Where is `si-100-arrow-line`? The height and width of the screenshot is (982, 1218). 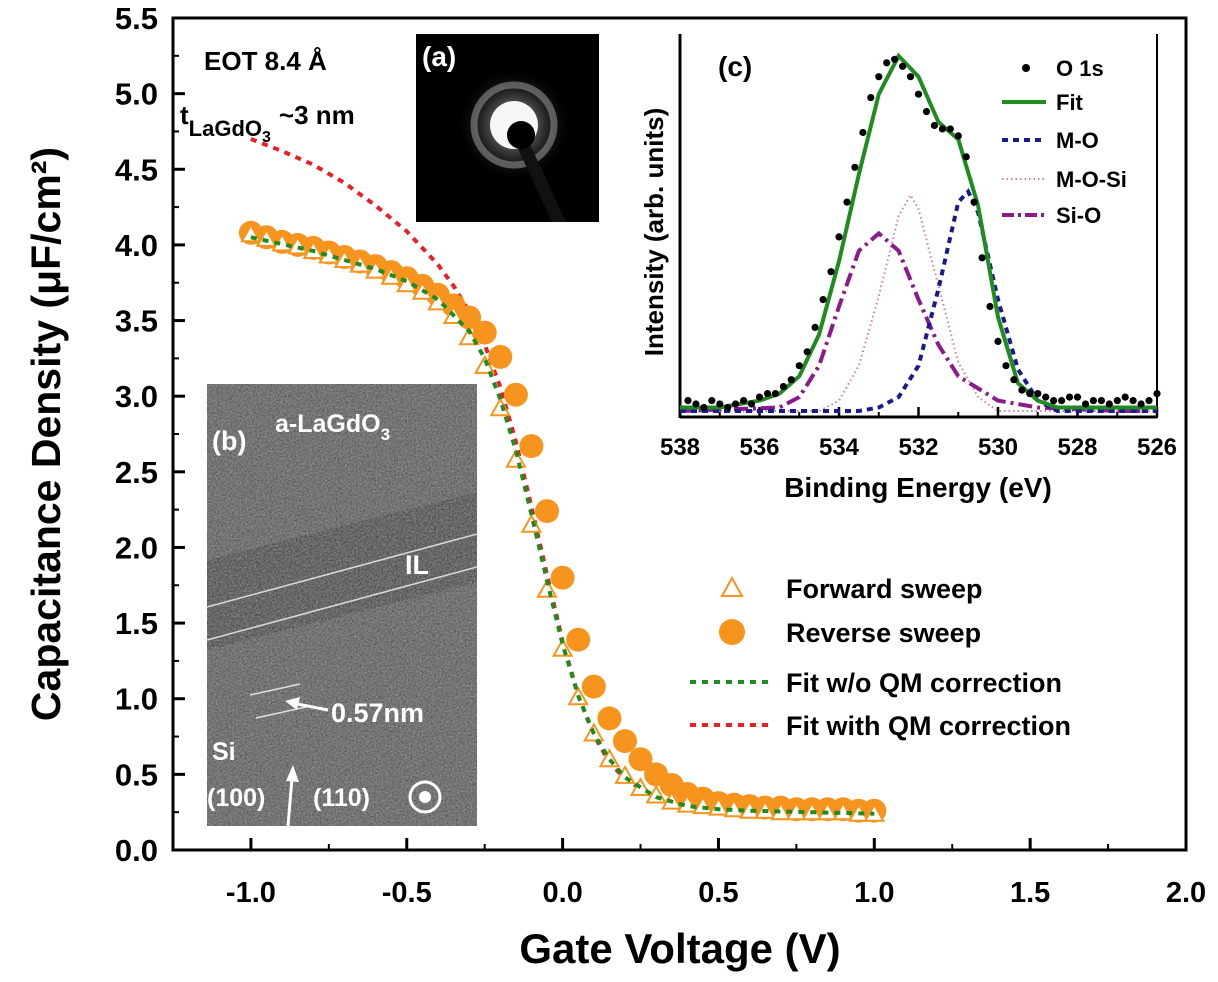 si-100-arrow-line is located at coordinates (290, 802).